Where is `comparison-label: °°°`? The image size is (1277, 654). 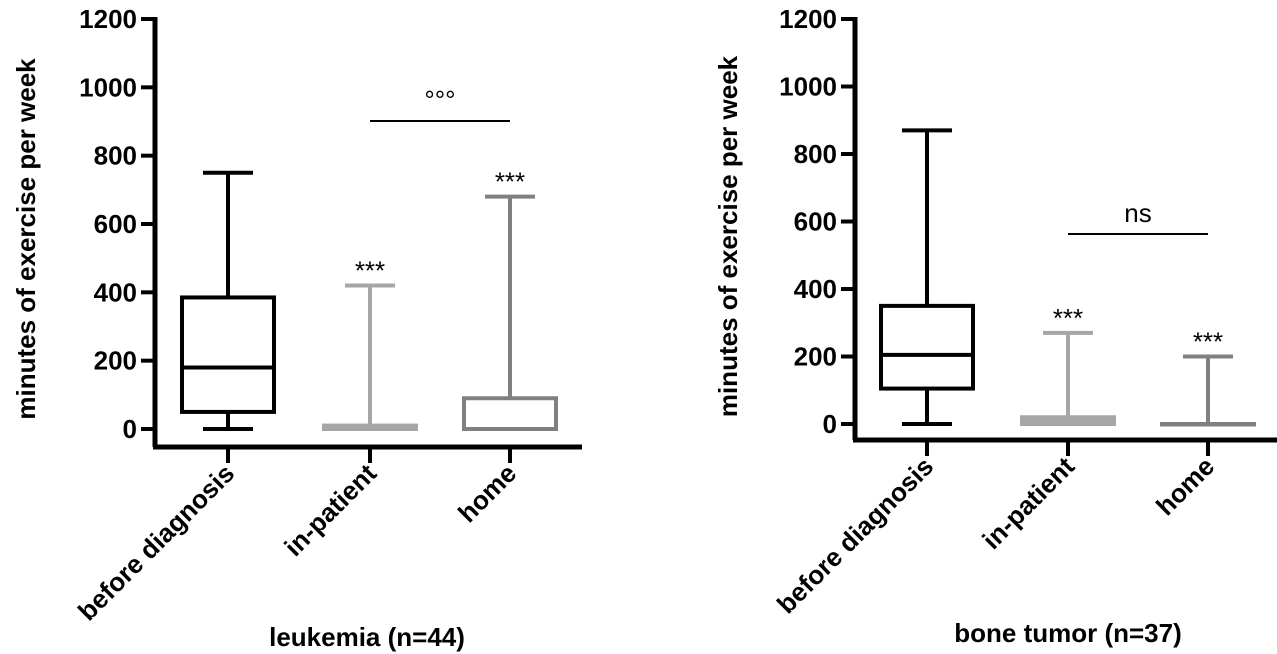
comparison-label: °°° is located at coordinates (439, 100).